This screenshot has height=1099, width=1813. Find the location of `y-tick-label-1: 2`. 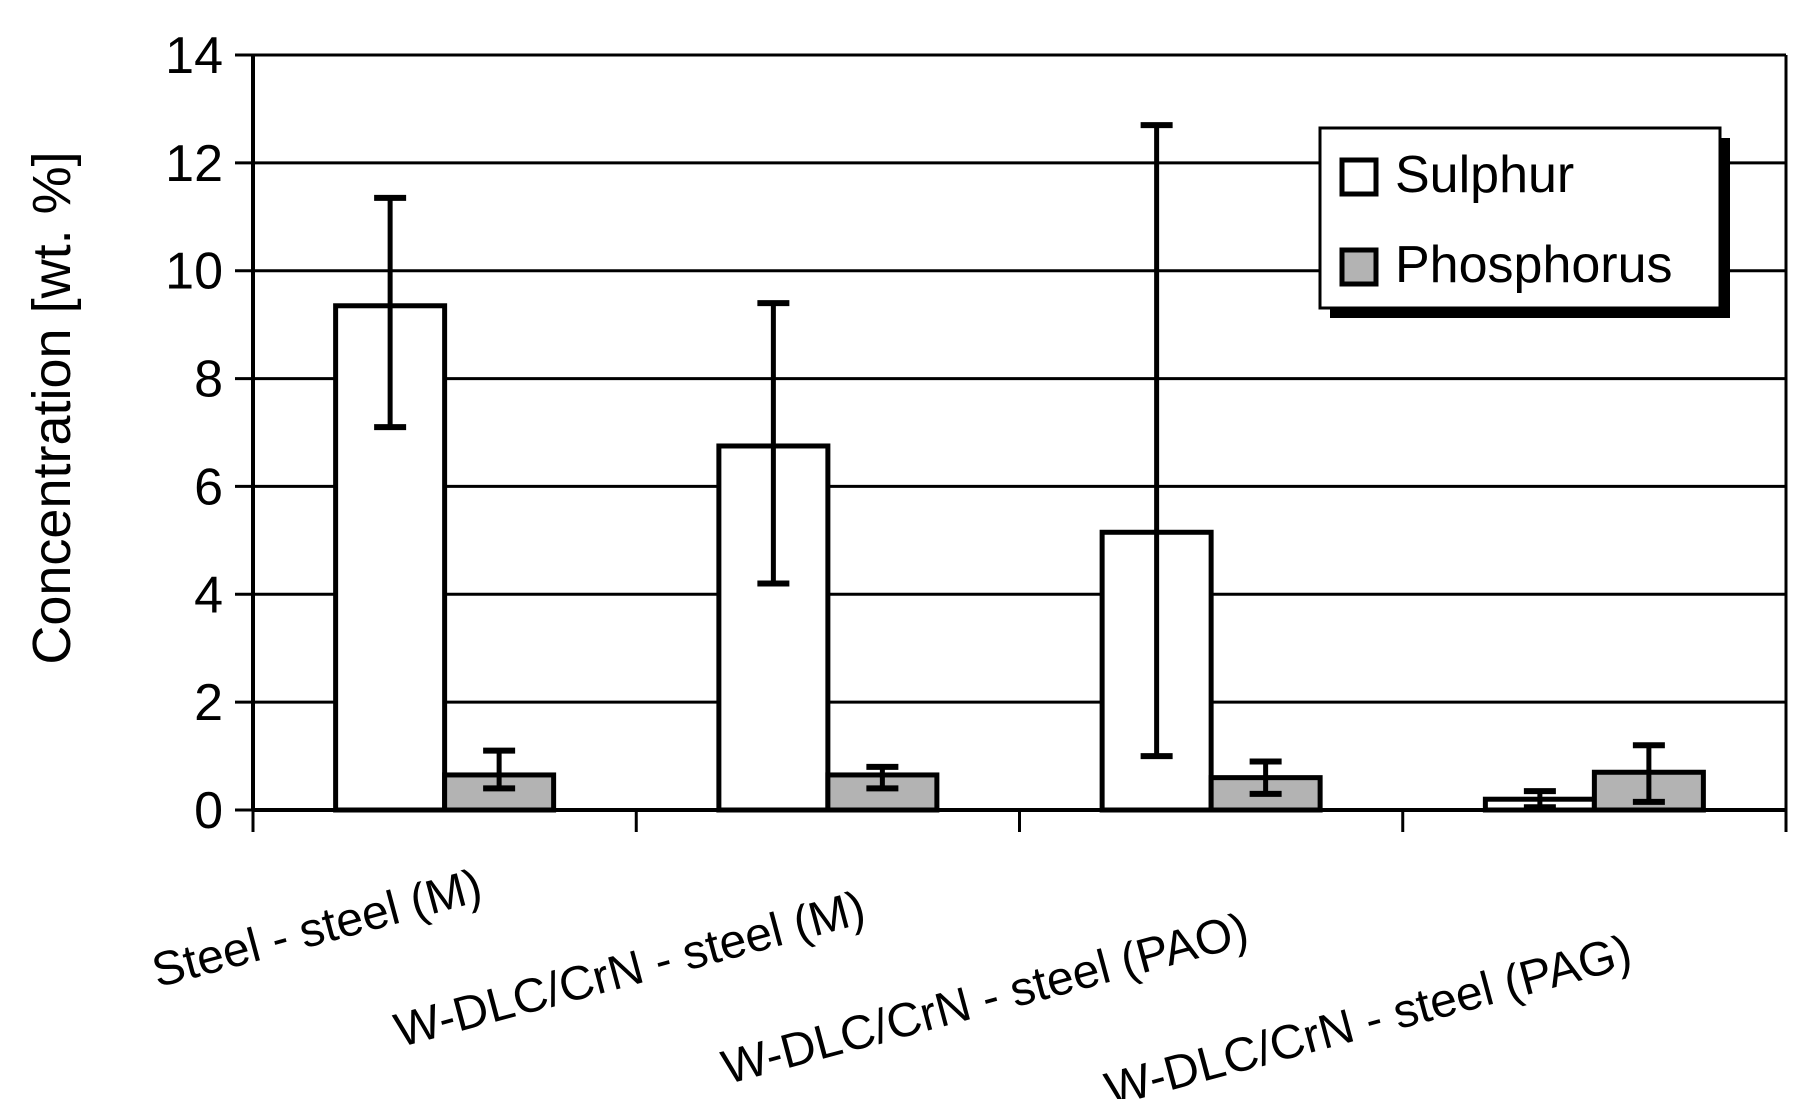

y-tick-label-1: 2 is located at coordinates (208, 703).